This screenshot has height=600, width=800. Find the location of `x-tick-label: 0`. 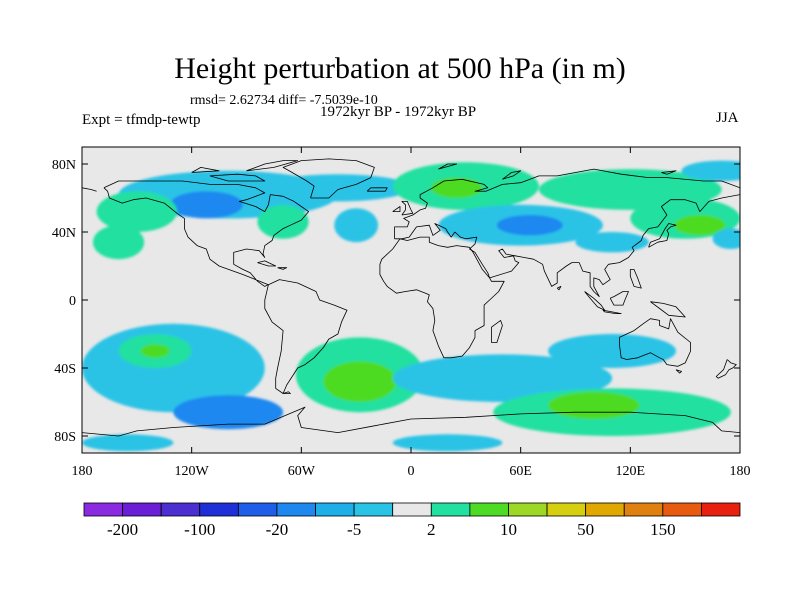

x-tick-label: 0 is located at coordinates (411, 471).